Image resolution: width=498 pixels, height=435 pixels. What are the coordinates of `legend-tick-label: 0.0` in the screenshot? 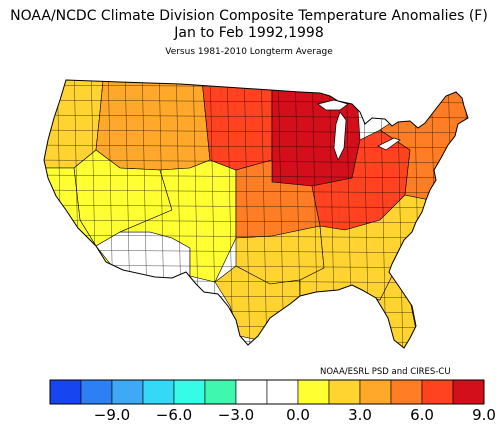 It's located at (298, 415).